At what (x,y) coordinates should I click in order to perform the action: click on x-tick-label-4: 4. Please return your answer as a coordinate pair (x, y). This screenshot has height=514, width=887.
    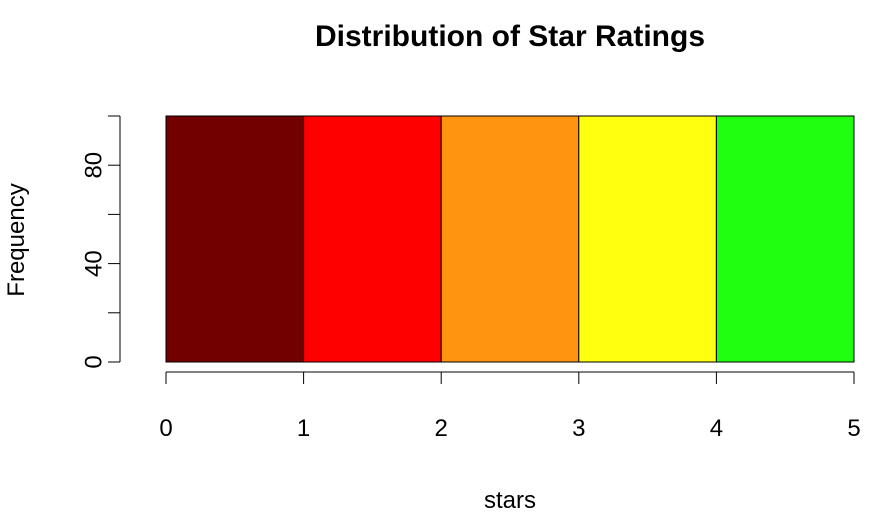
    Looking at the image, I should click on (716, 428).